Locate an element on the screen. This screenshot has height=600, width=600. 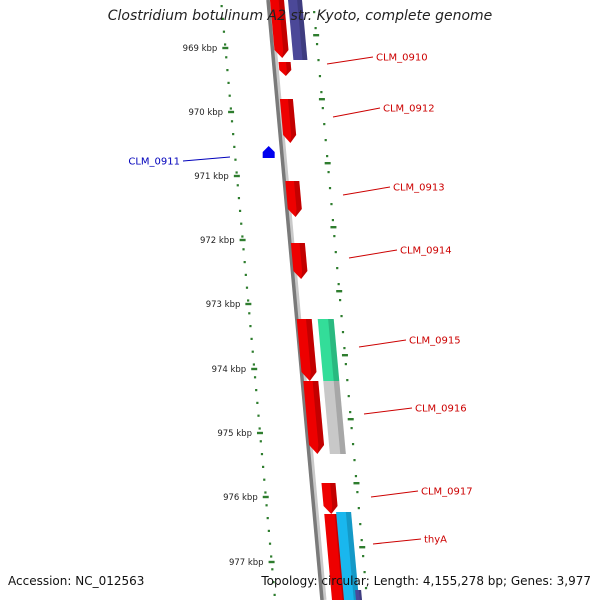
gene-arrow-clm-0910-shade is located at coordinates (288, 69).